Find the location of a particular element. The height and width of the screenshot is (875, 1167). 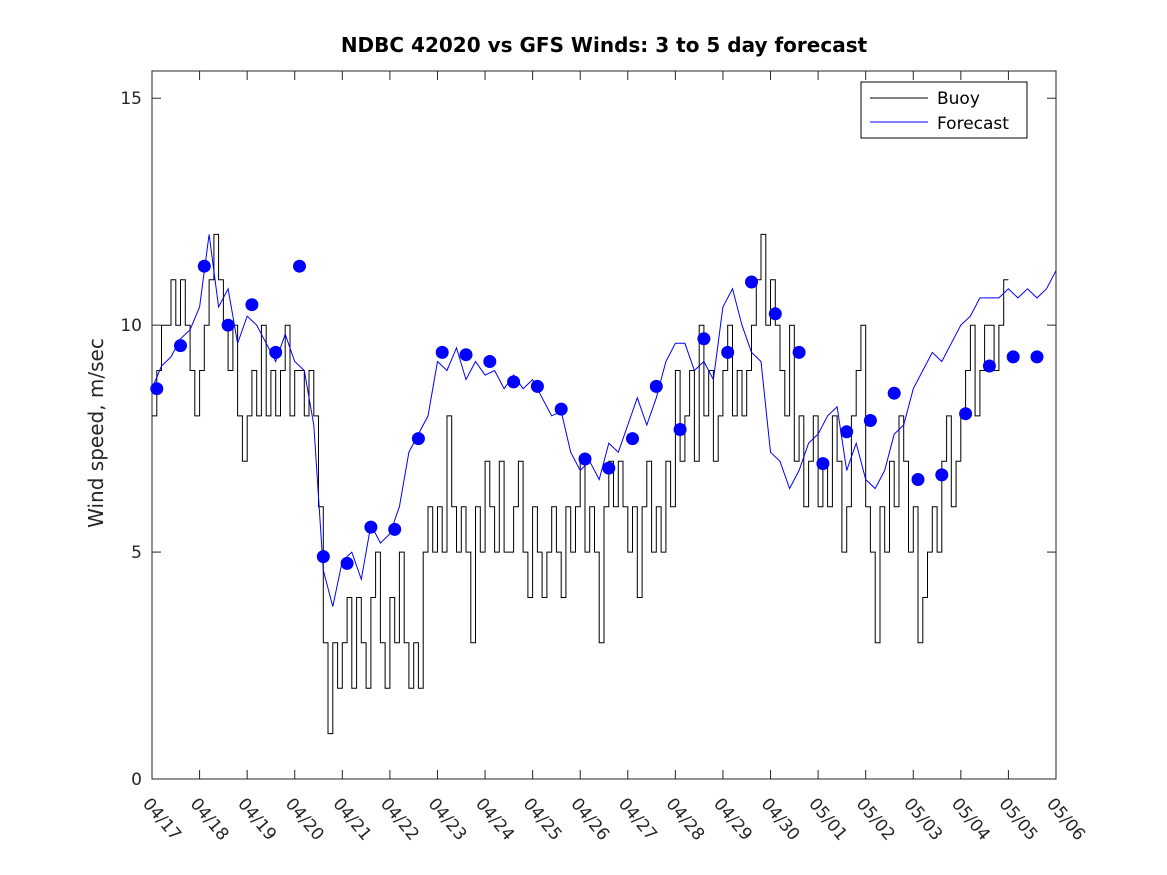

legend: Buoy Forecast is located at coordinates (944, 110).